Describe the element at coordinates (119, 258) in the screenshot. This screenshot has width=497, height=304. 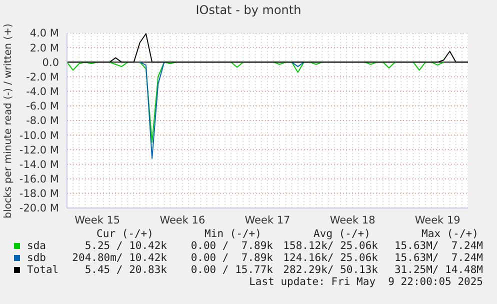
I see `text: 204.80m/ 10.42k` at that location.